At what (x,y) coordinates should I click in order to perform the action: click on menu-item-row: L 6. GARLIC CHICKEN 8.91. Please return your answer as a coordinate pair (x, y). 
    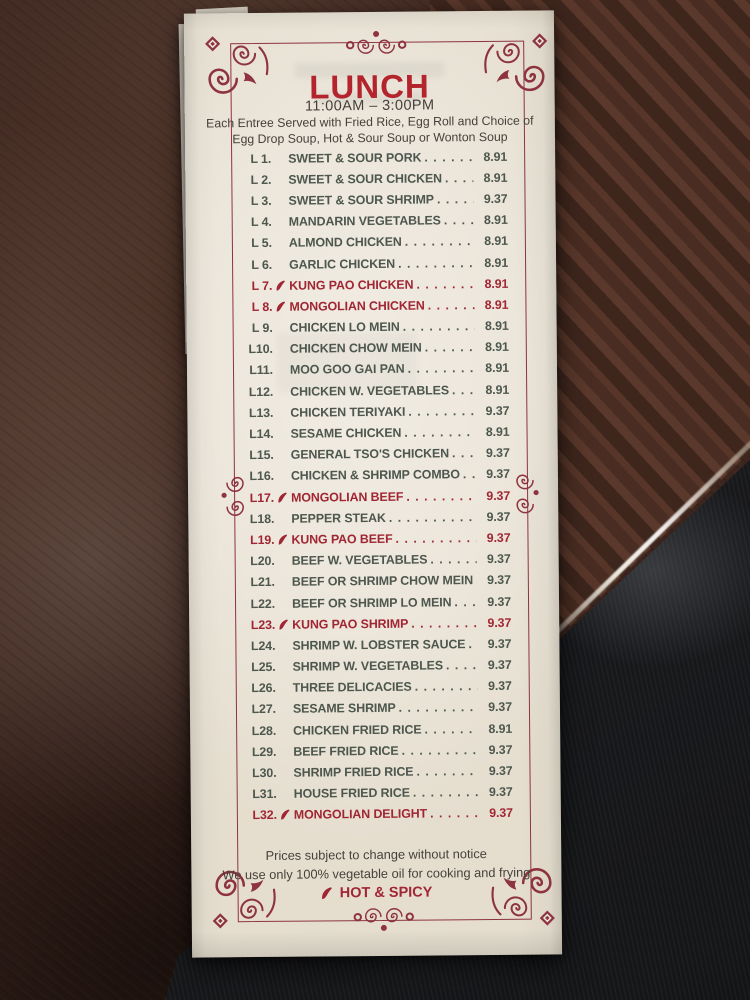
    Looking at the image, I should click on (374, 264).